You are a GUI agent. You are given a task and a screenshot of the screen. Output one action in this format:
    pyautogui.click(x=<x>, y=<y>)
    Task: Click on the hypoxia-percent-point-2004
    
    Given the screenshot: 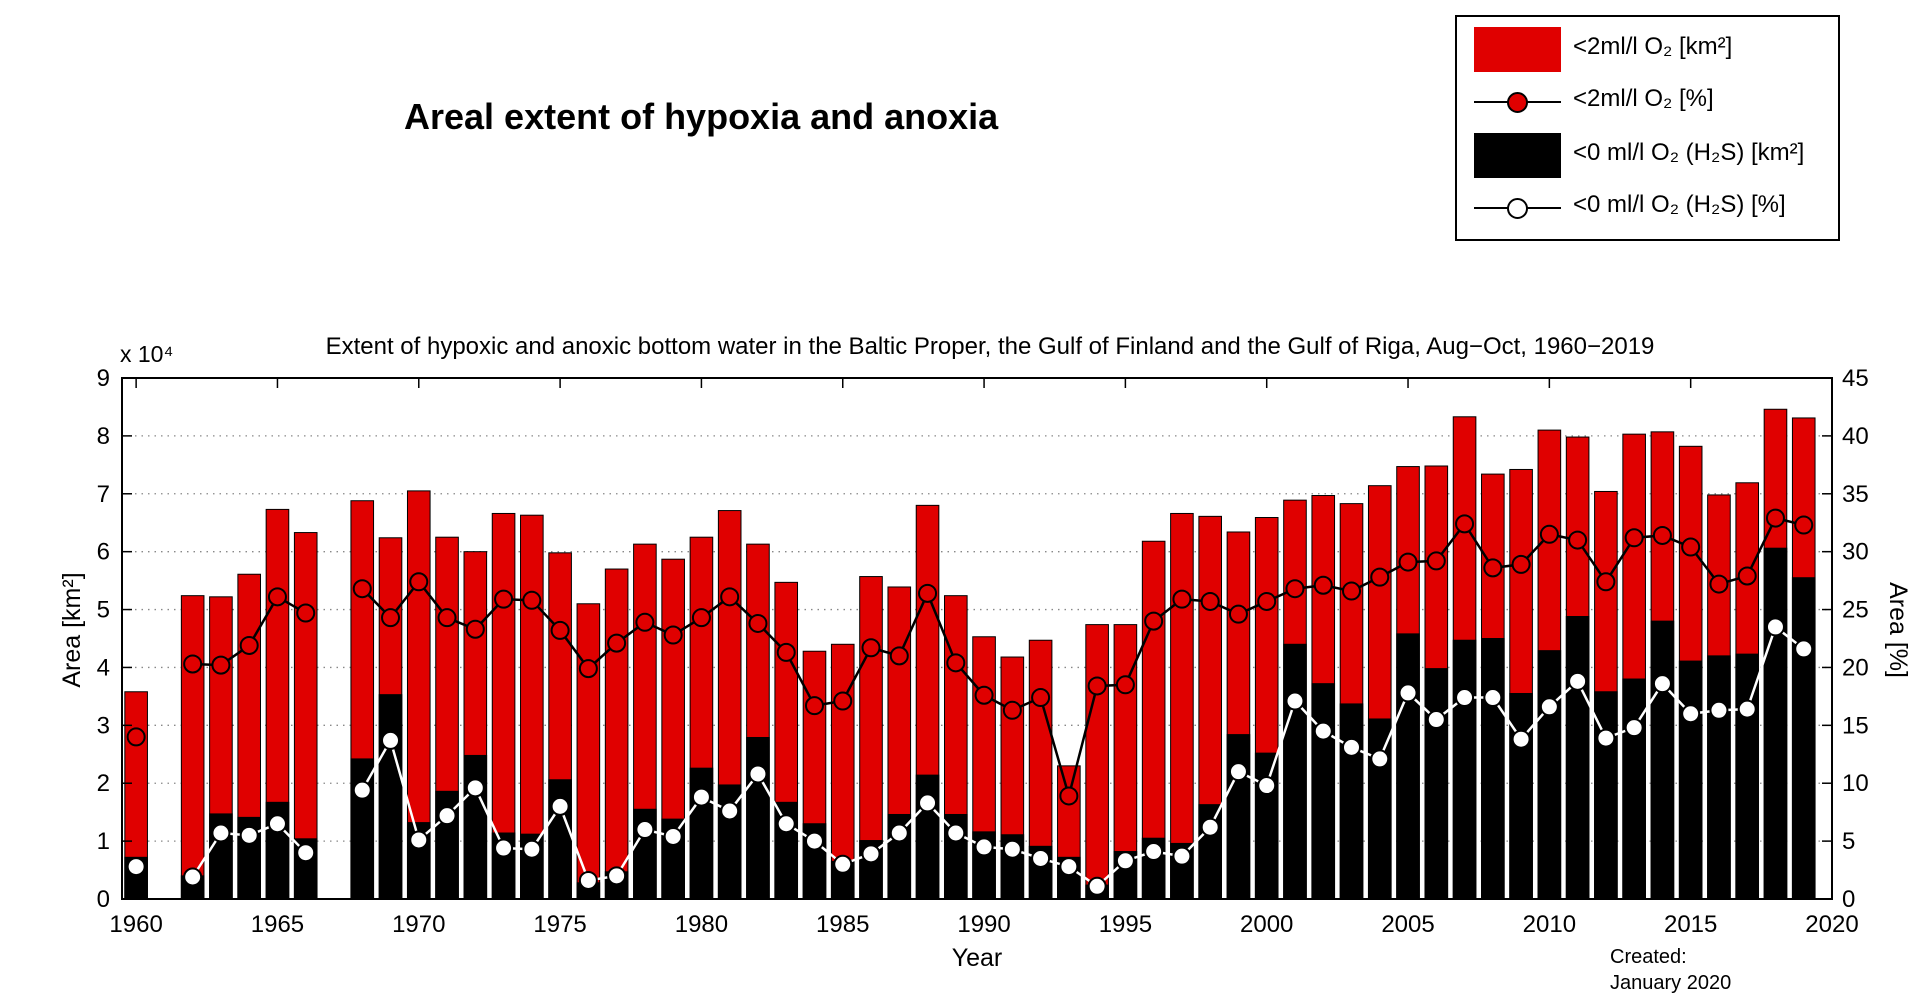 What is the action you would take?
    pyautogui.click(x=1380, y=577)
    